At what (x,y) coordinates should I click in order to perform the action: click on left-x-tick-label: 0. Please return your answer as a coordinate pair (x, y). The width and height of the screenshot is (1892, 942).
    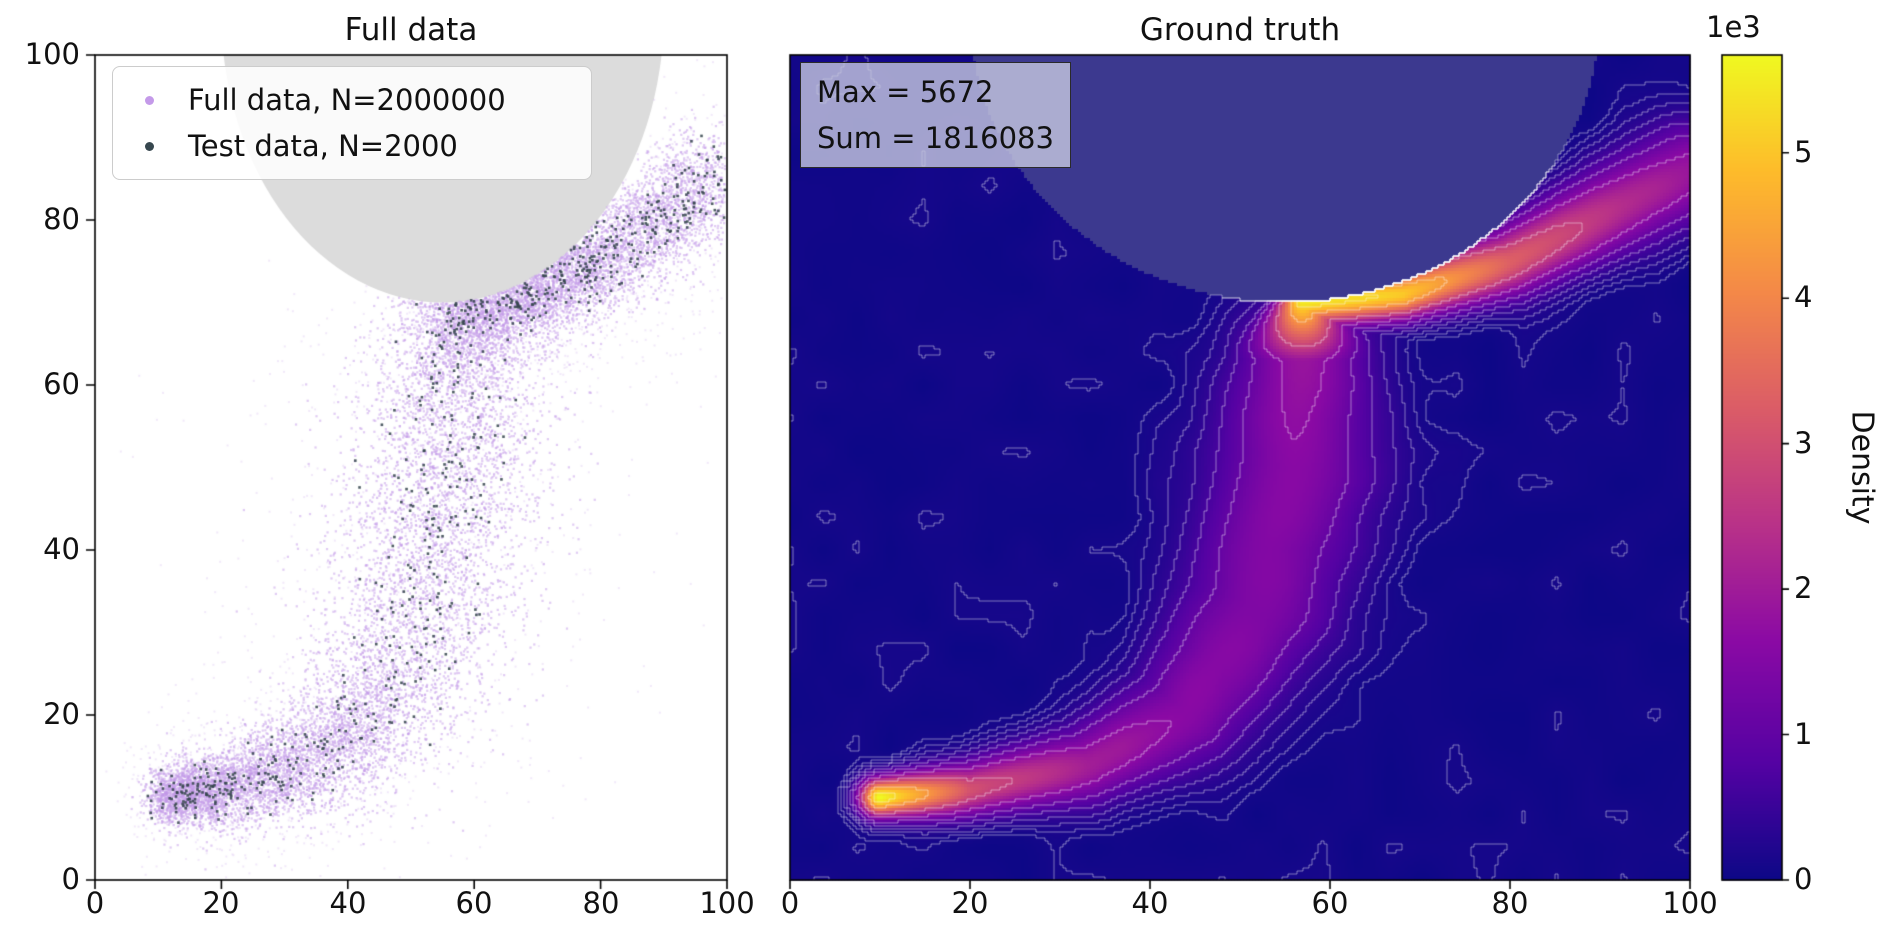
    Looking at the image, I should click on (95, 903).